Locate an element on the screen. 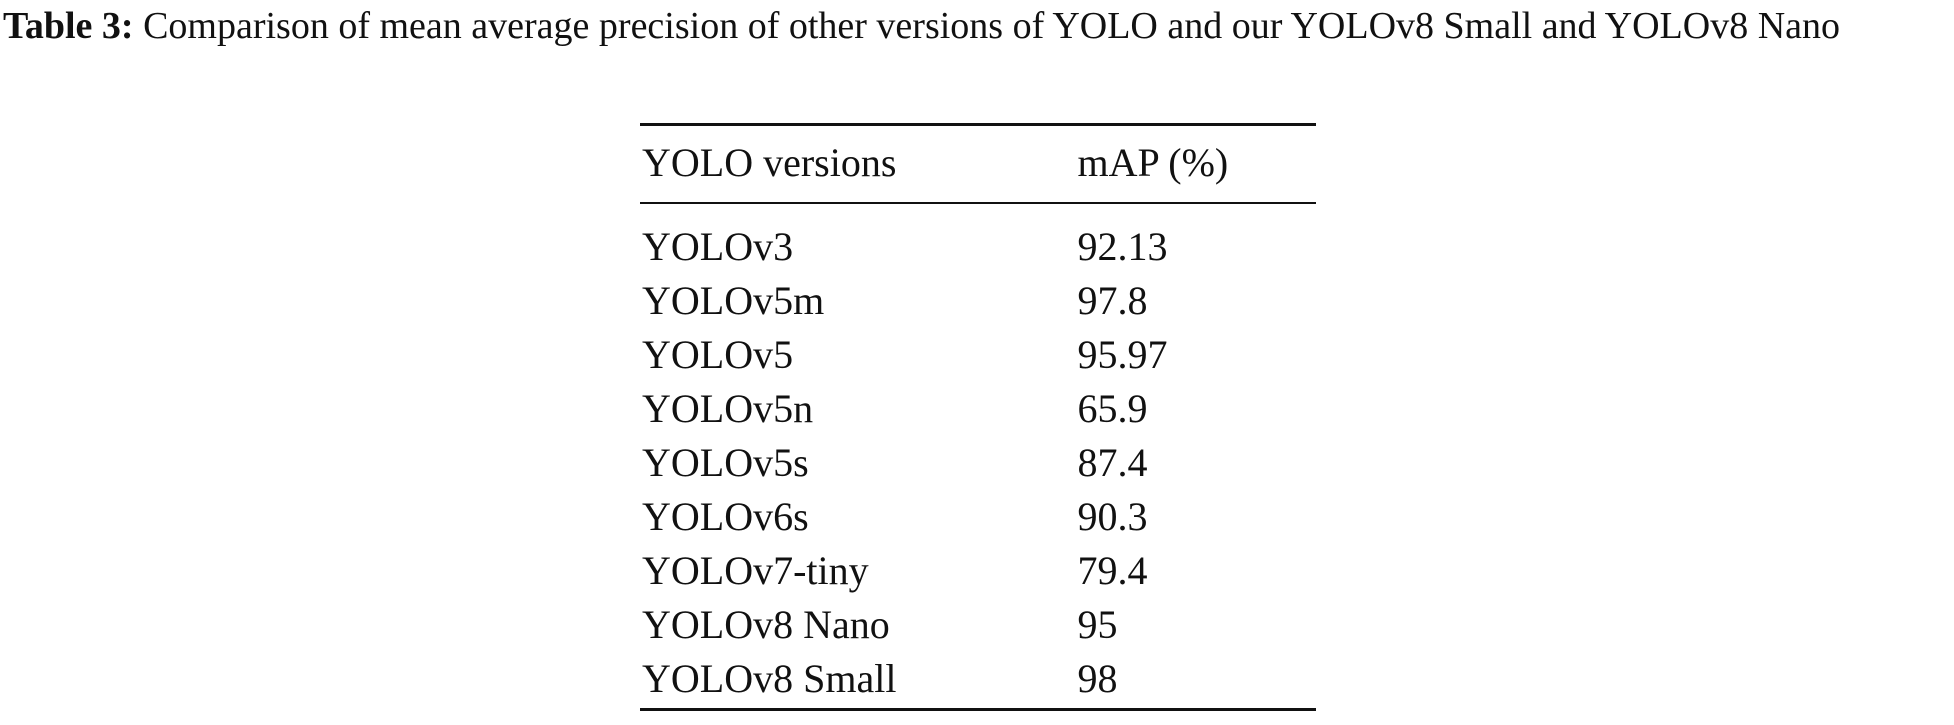 The width and height of the screenshot is (1954, 725). cell-map: 87.4 is located at coordinates (1112, 462).